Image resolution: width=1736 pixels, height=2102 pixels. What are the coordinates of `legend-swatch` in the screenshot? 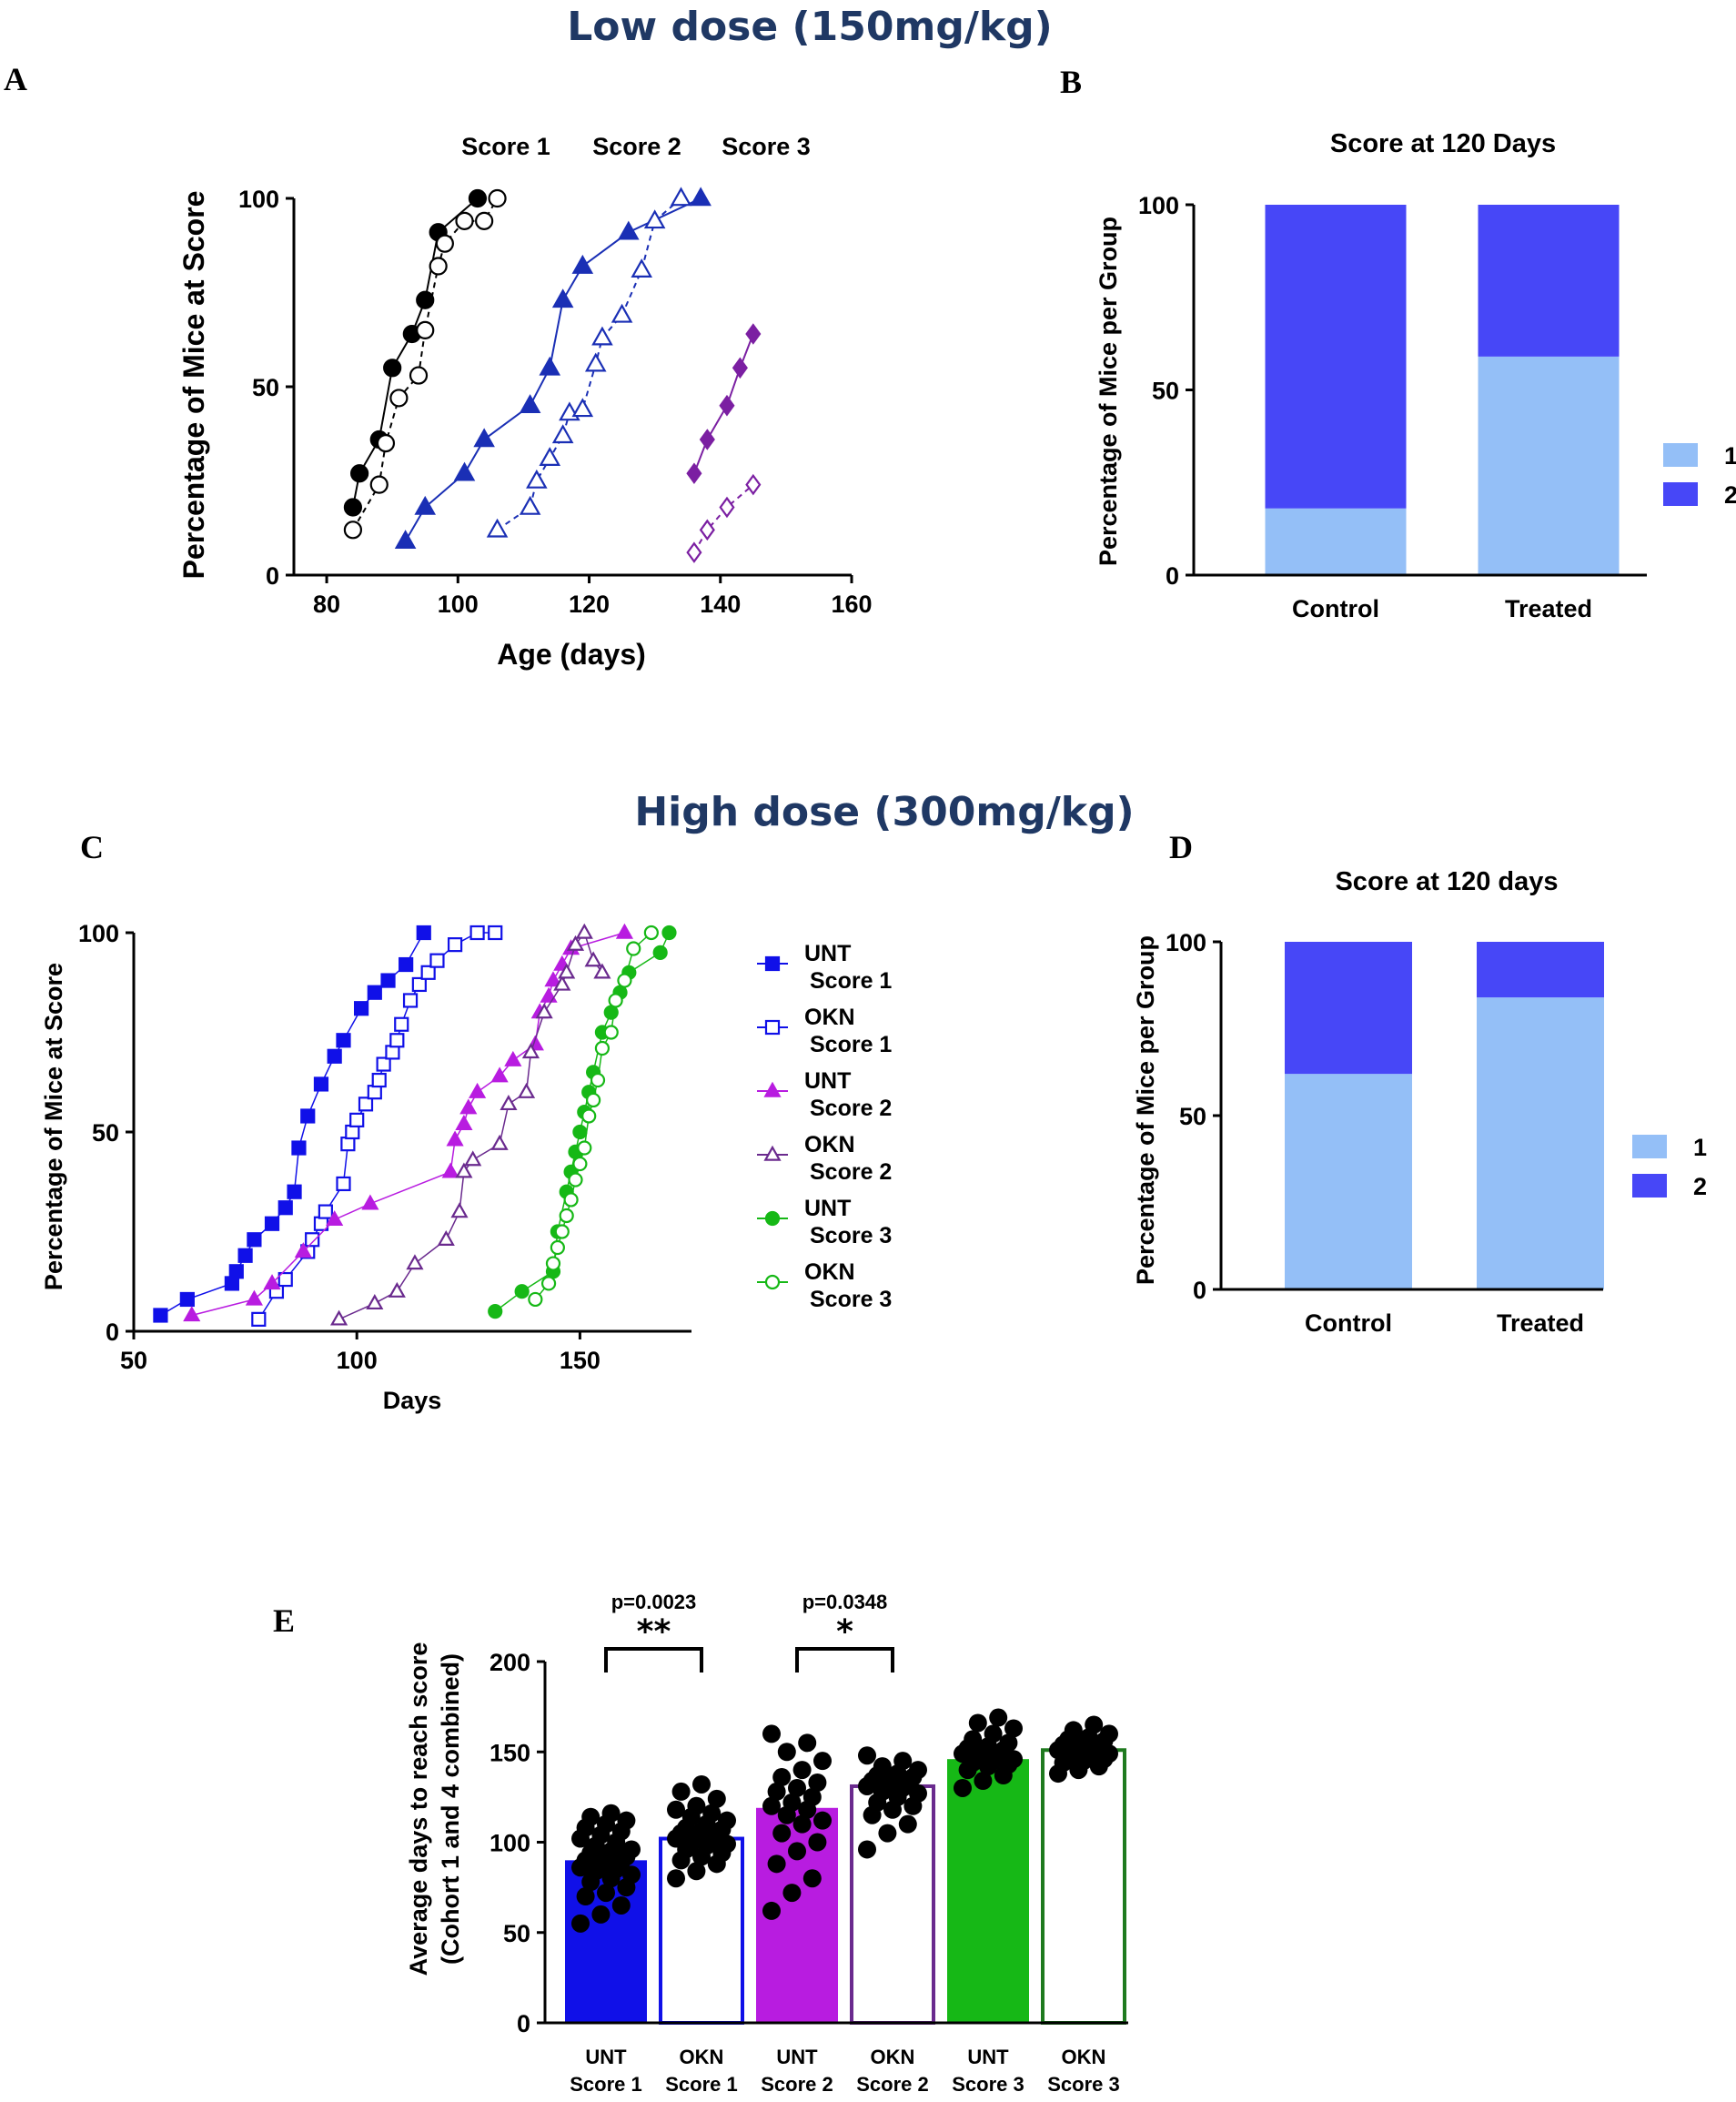 It's located at (1680, 494).